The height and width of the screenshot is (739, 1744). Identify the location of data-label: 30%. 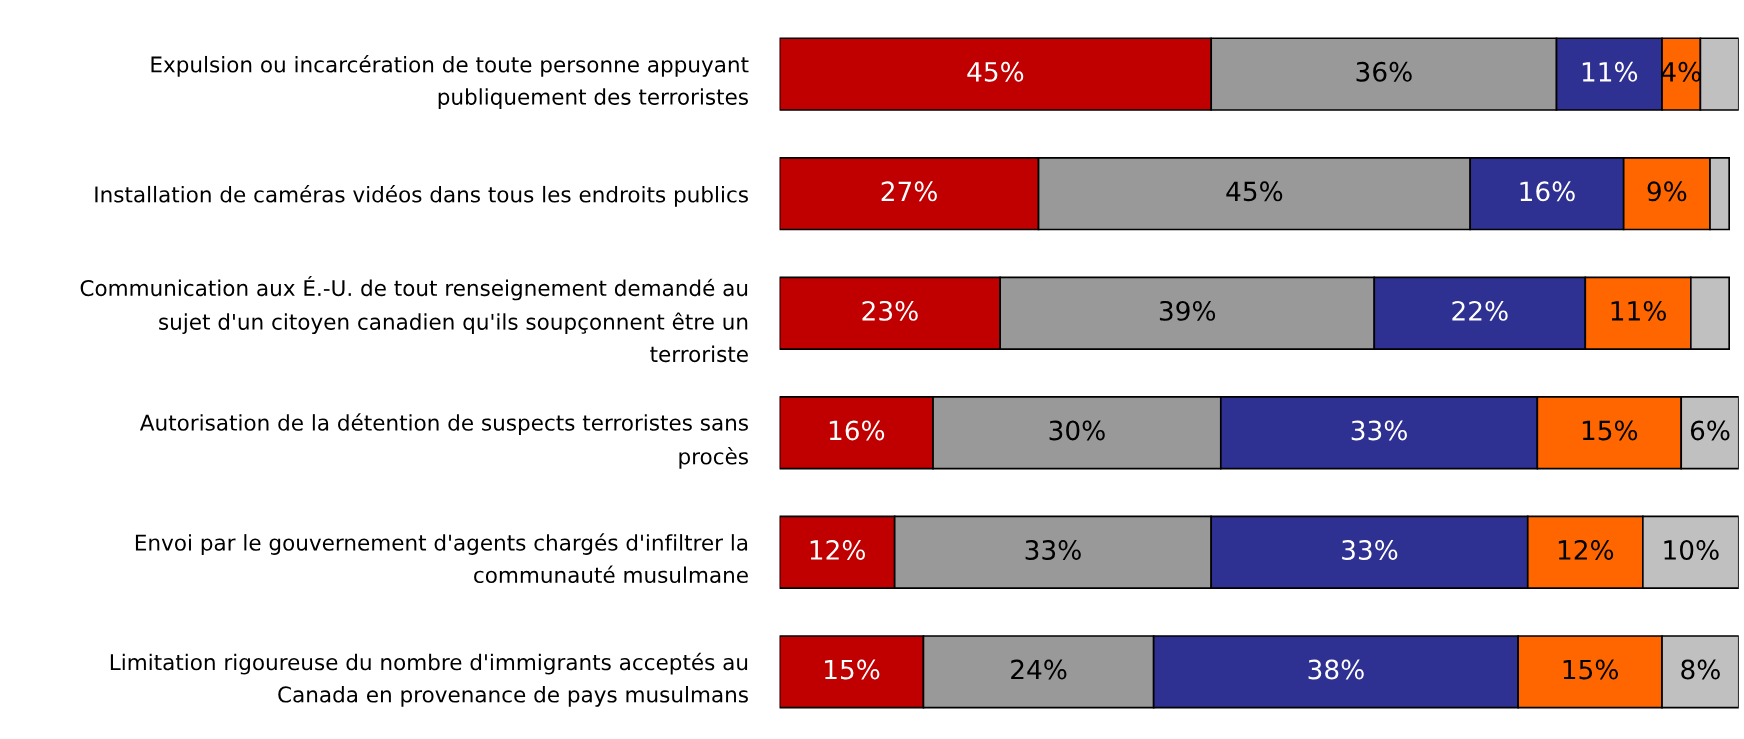
(1077, 430).